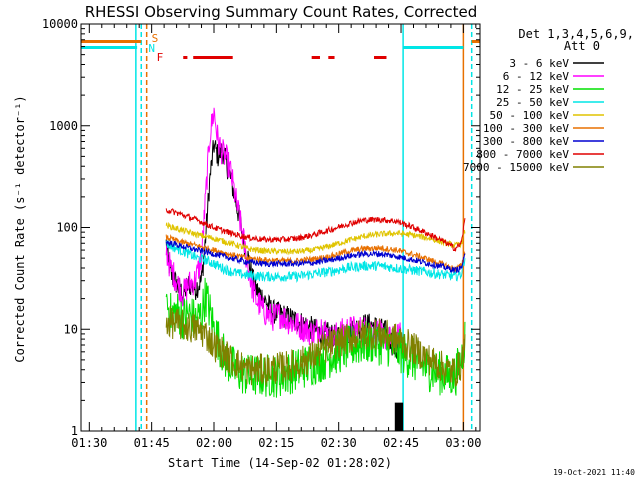 This screenshot has width=640, height=480. What do you see at coordinates (539, 63) in the screenshot?
I see `legend-entry-label: 3 - 6 keV` at bounding box center [539, 63].